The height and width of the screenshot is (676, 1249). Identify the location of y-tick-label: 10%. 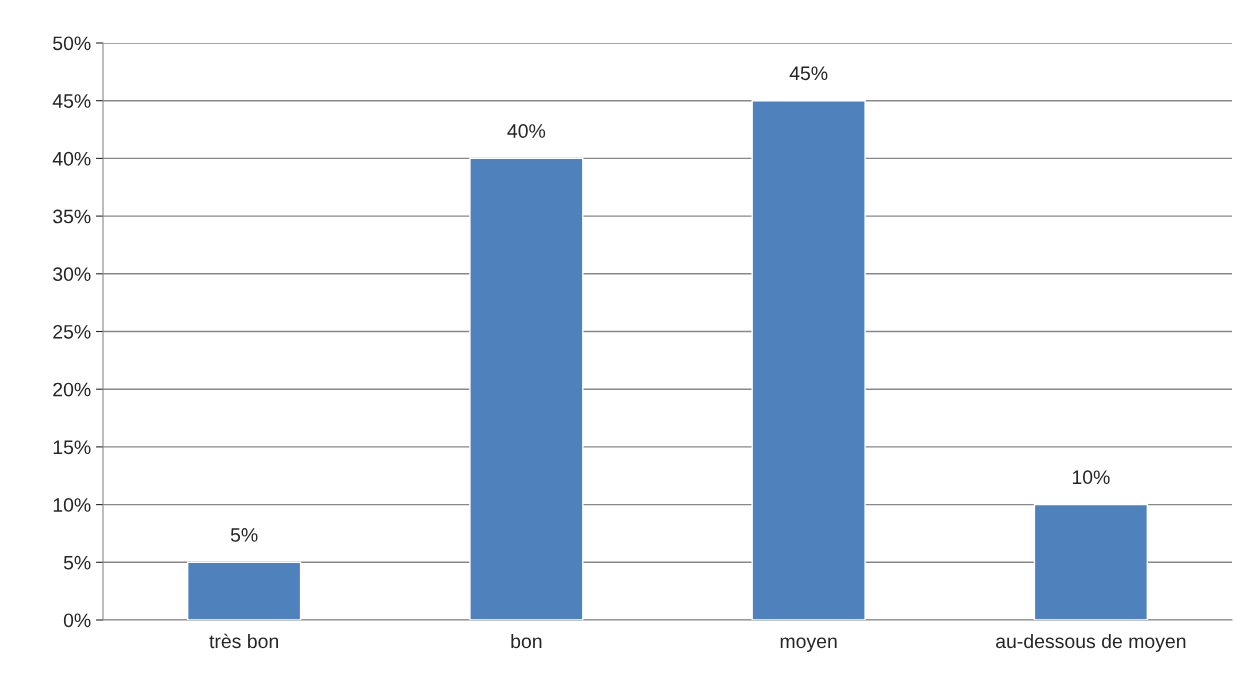
(72, 505).